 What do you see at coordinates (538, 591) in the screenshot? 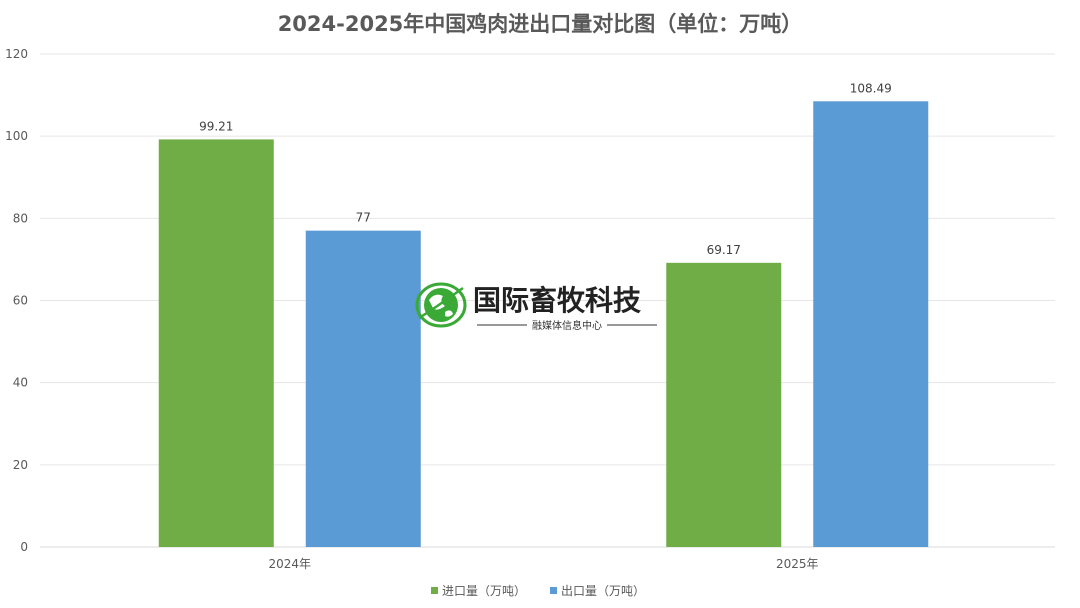
I see `legend: 进口量（万吨） 出口量（万吨）` at bounding box center [538, 591].